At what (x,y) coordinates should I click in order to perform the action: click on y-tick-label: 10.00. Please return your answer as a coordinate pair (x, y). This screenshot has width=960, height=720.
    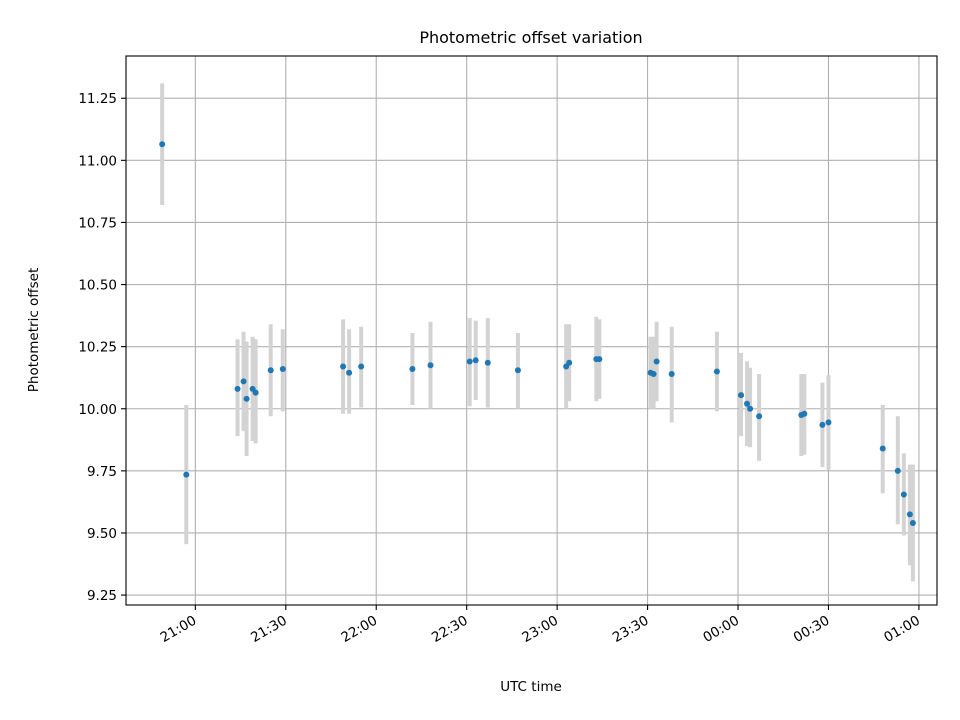
    Looking at the image, I should click on (97, 410).